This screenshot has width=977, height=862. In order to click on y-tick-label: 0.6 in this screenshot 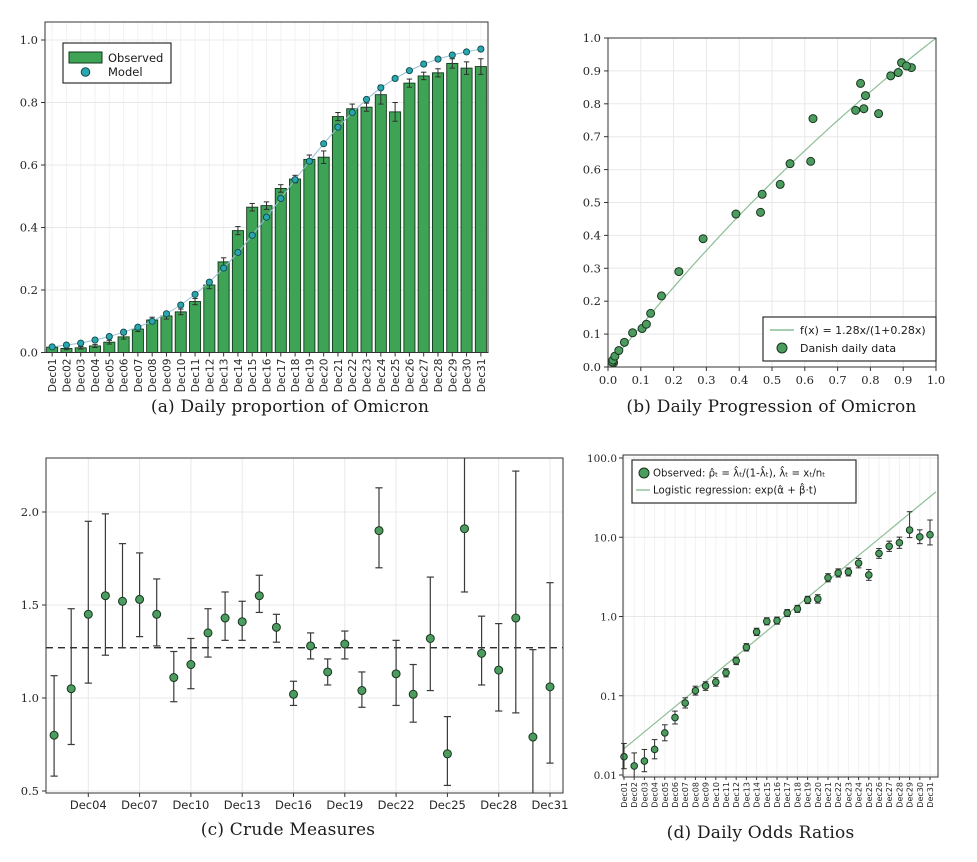, I will do `click(592, 170)`.